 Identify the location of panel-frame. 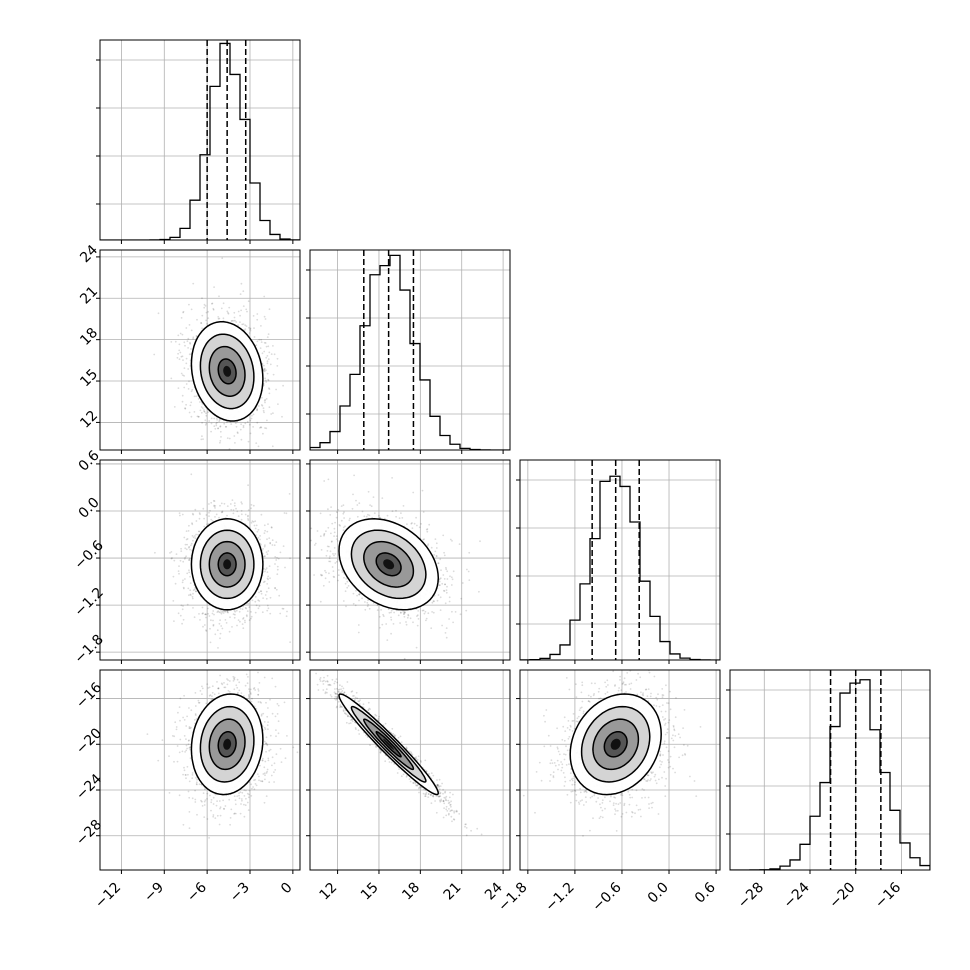
(410, 560).